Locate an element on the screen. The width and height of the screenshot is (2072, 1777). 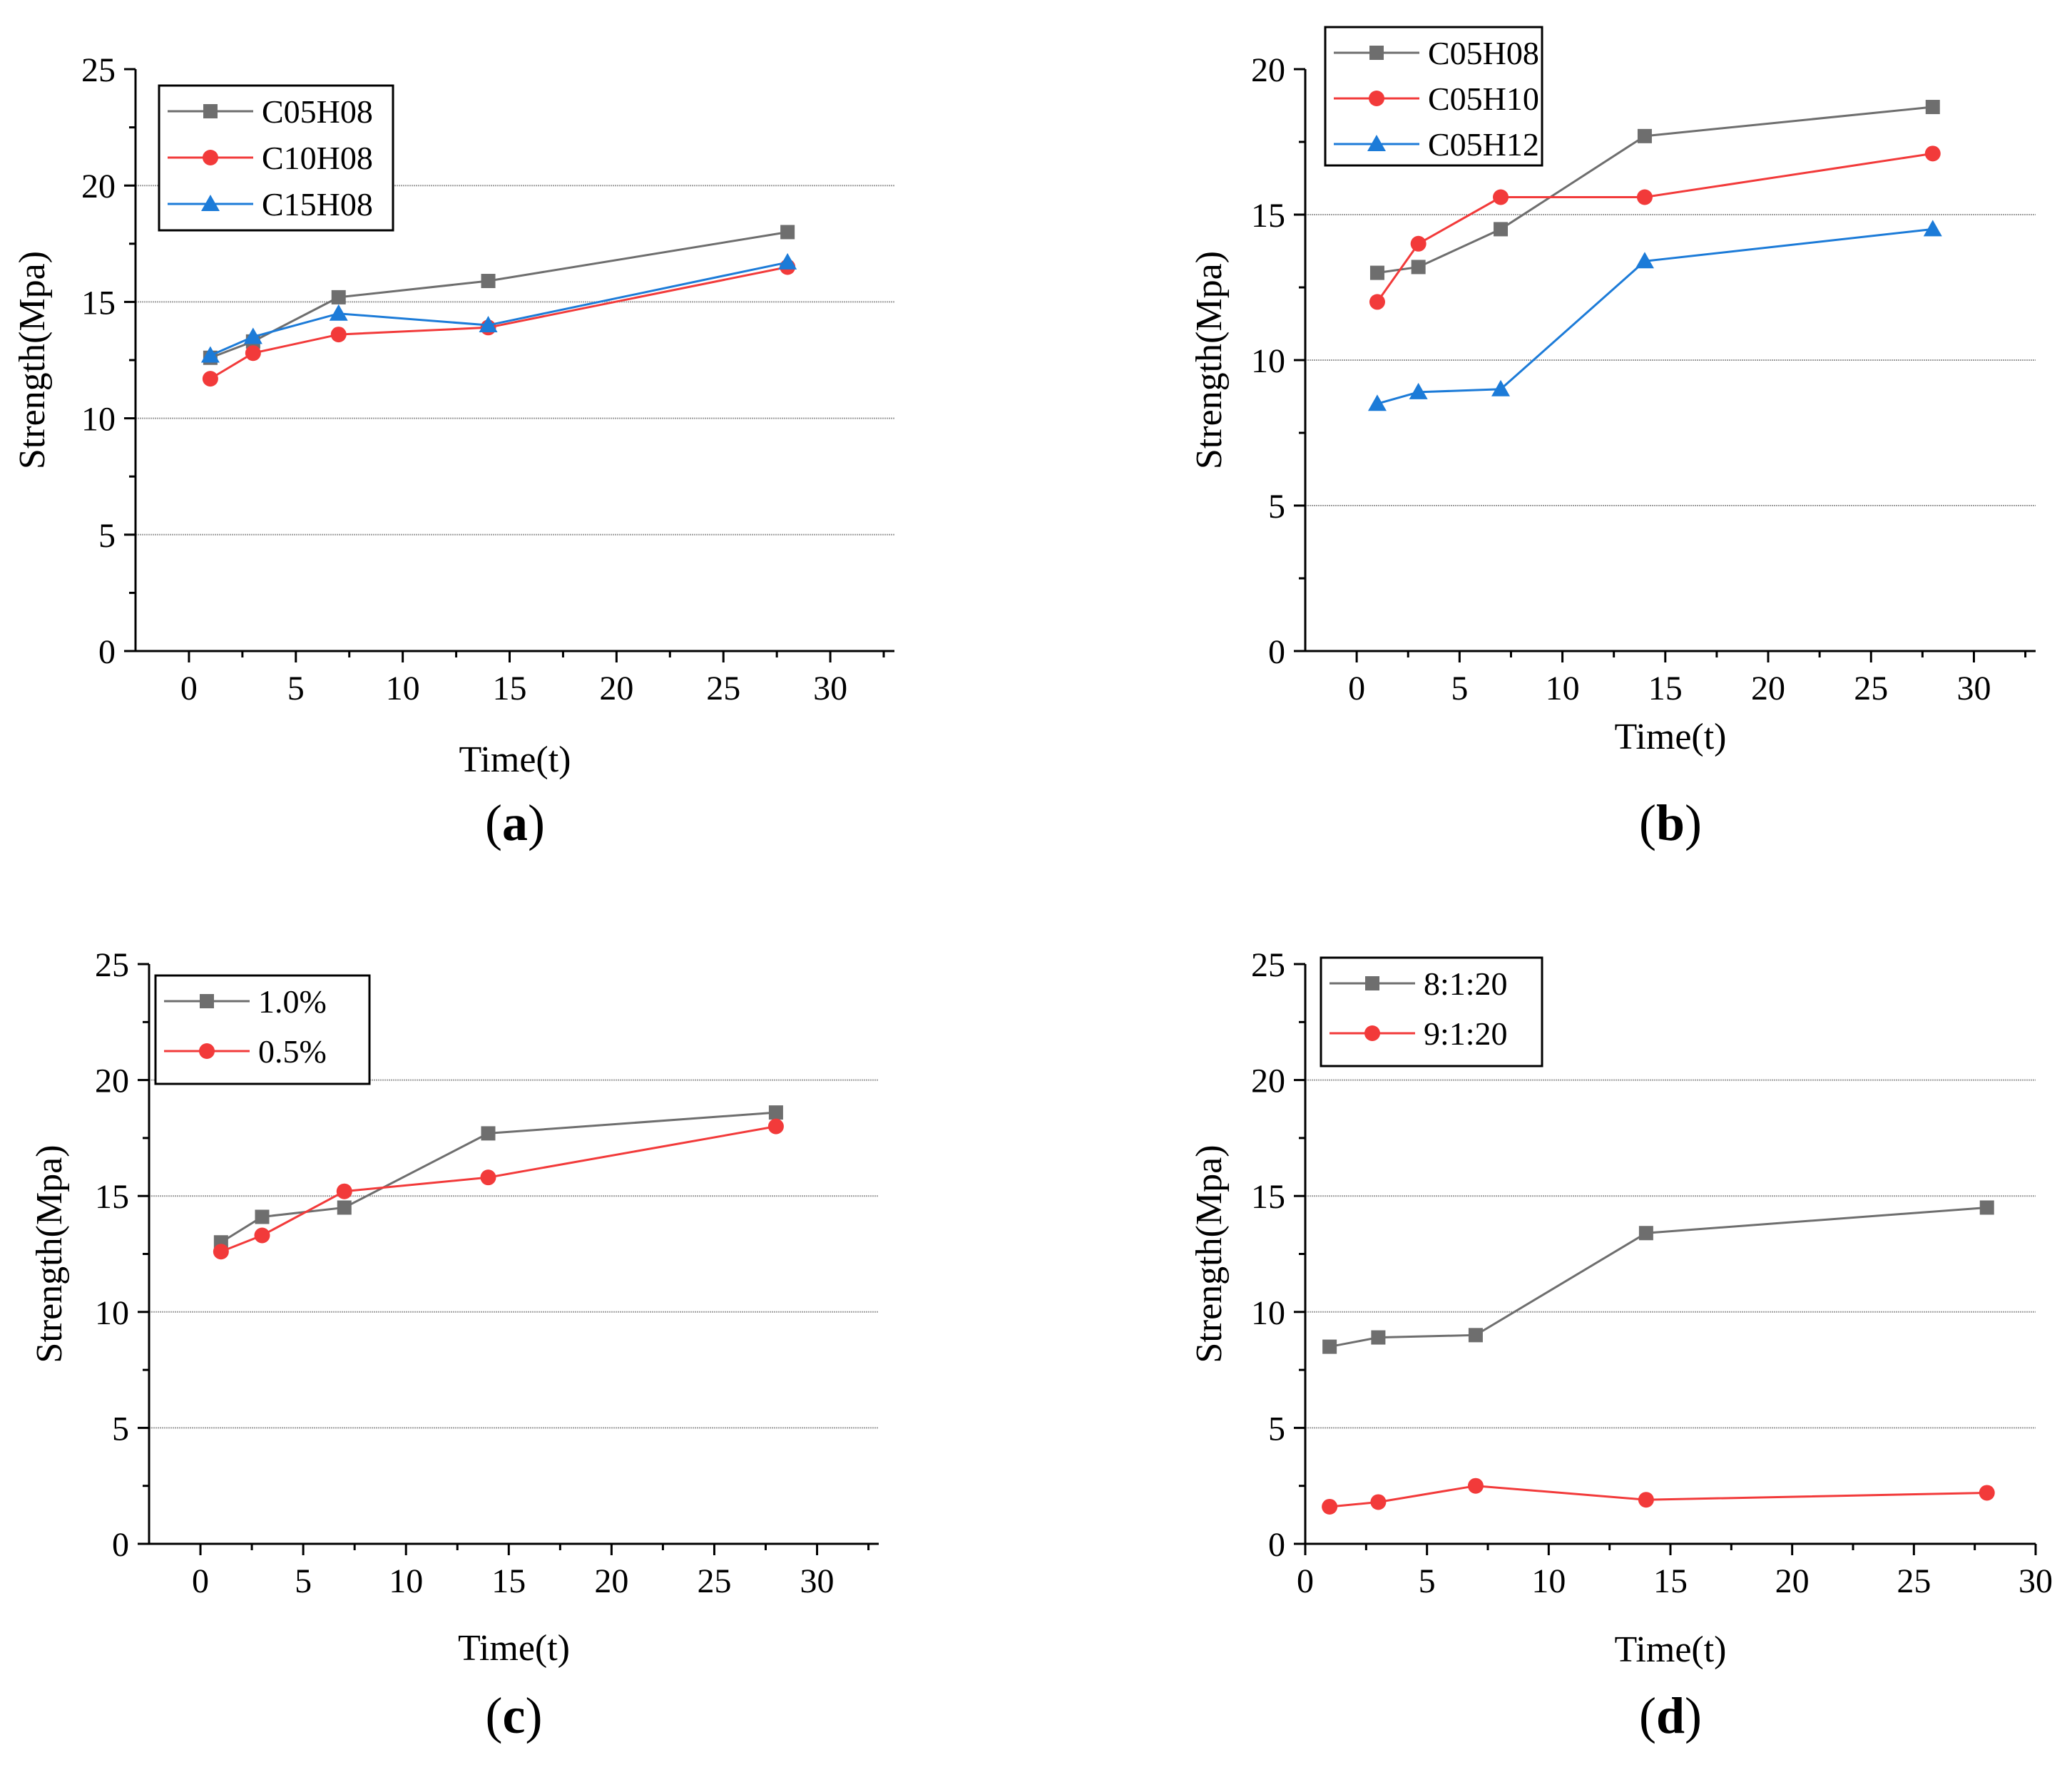
panel-label-letter: d is located at coordinates (1671, 1716).